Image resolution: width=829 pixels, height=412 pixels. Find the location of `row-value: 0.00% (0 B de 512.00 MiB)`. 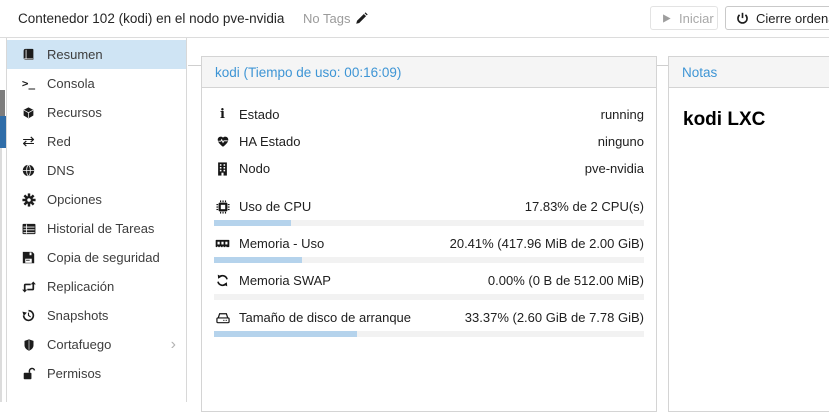

row-value: 0.00% (0 B de 512.00 MiB) is located at coordinates (565, 280).